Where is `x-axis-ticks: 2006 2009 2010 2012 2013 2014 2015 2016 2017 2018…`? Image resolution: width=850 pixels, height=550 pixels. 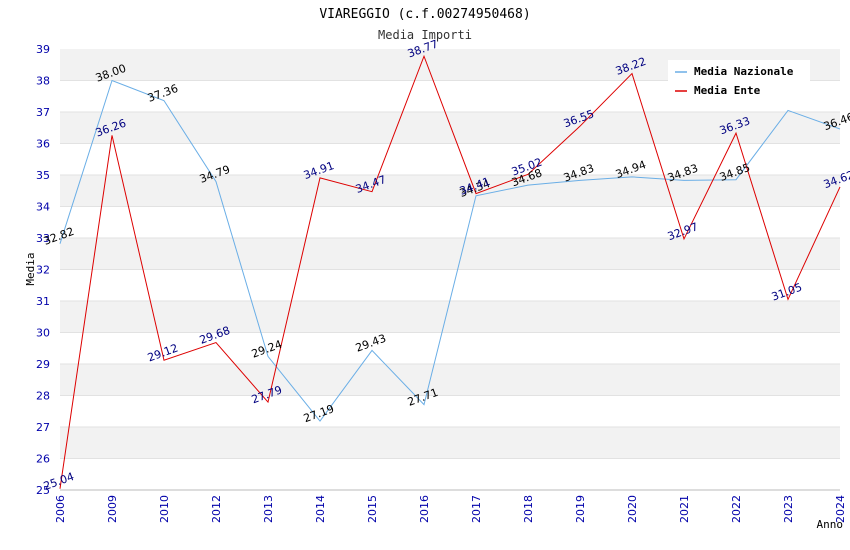
x-axis-ticks: 2006 2009 2010 2012 2013 2014 2015 2016 2017 2018… is located at coordinates (450, 509).